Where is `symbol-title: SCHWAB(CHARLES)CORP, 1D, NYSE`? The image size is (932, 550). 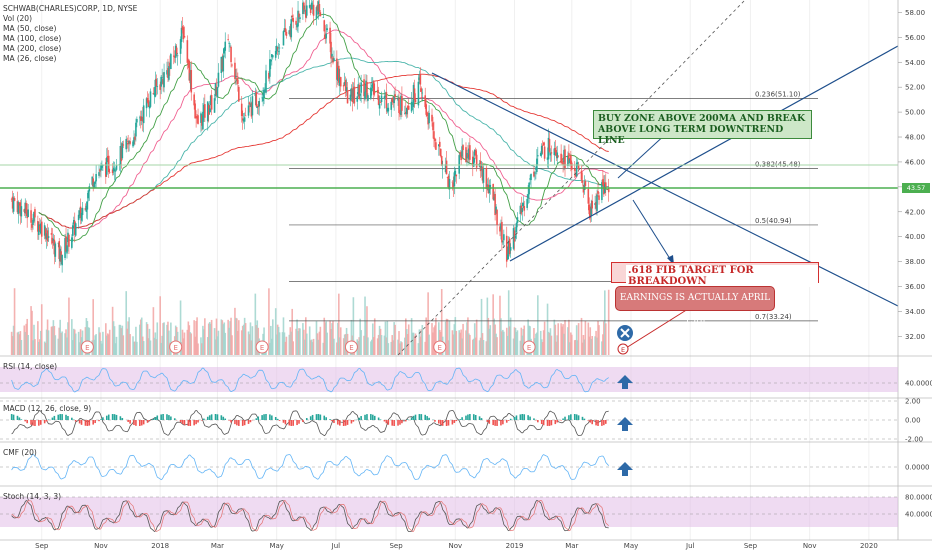
symbol-title: SCHWAB(CHARLES)CORP, 1D, NYSE is located at coordinates (70, 8).